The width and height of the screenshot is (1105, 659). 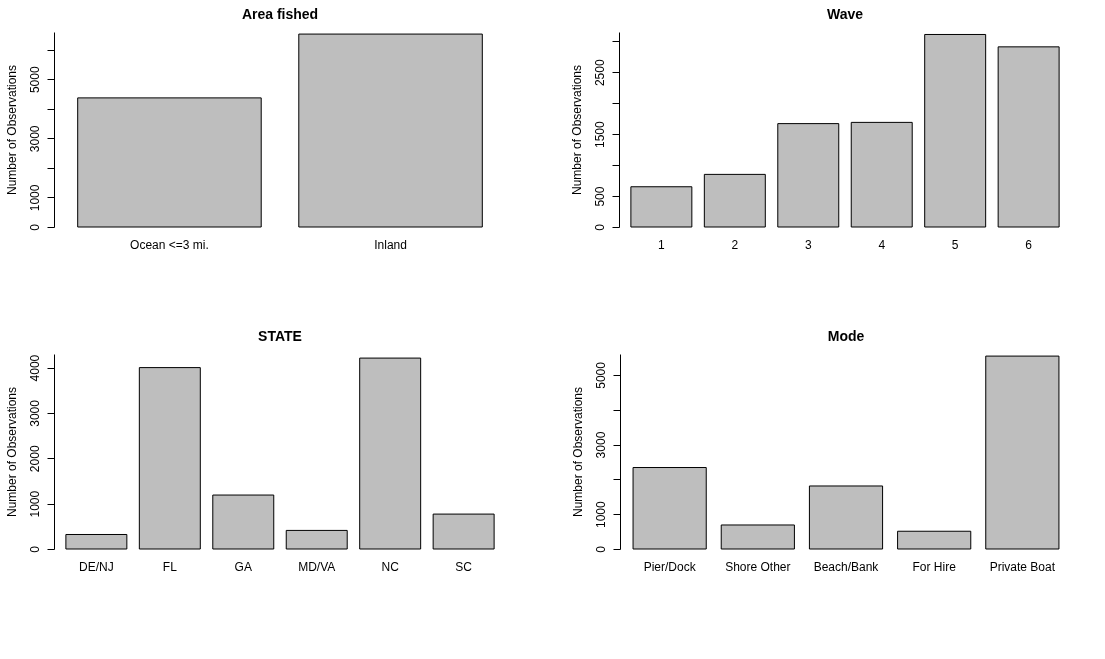 What do you see at coordinates (1022, 566) in the screenshot?
I see `x-tick-label: Private Boat` at bounding box center [1022, 566].